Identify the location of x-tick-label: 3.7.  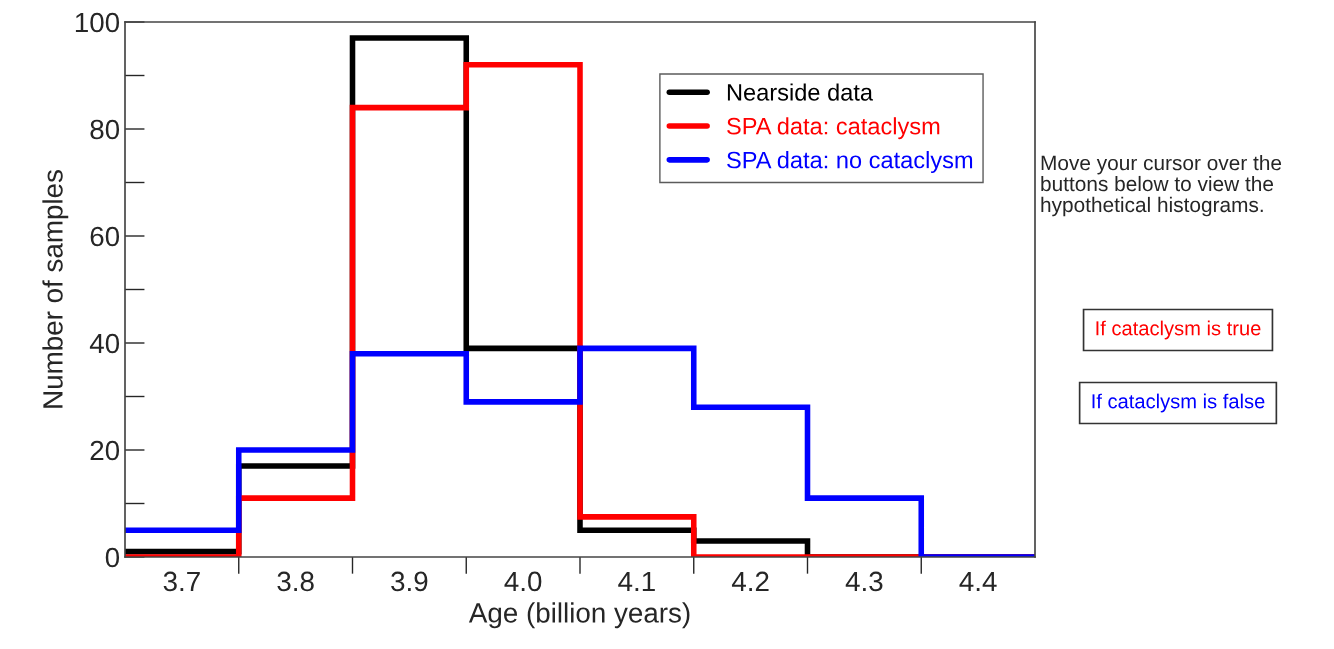
(181, 581).